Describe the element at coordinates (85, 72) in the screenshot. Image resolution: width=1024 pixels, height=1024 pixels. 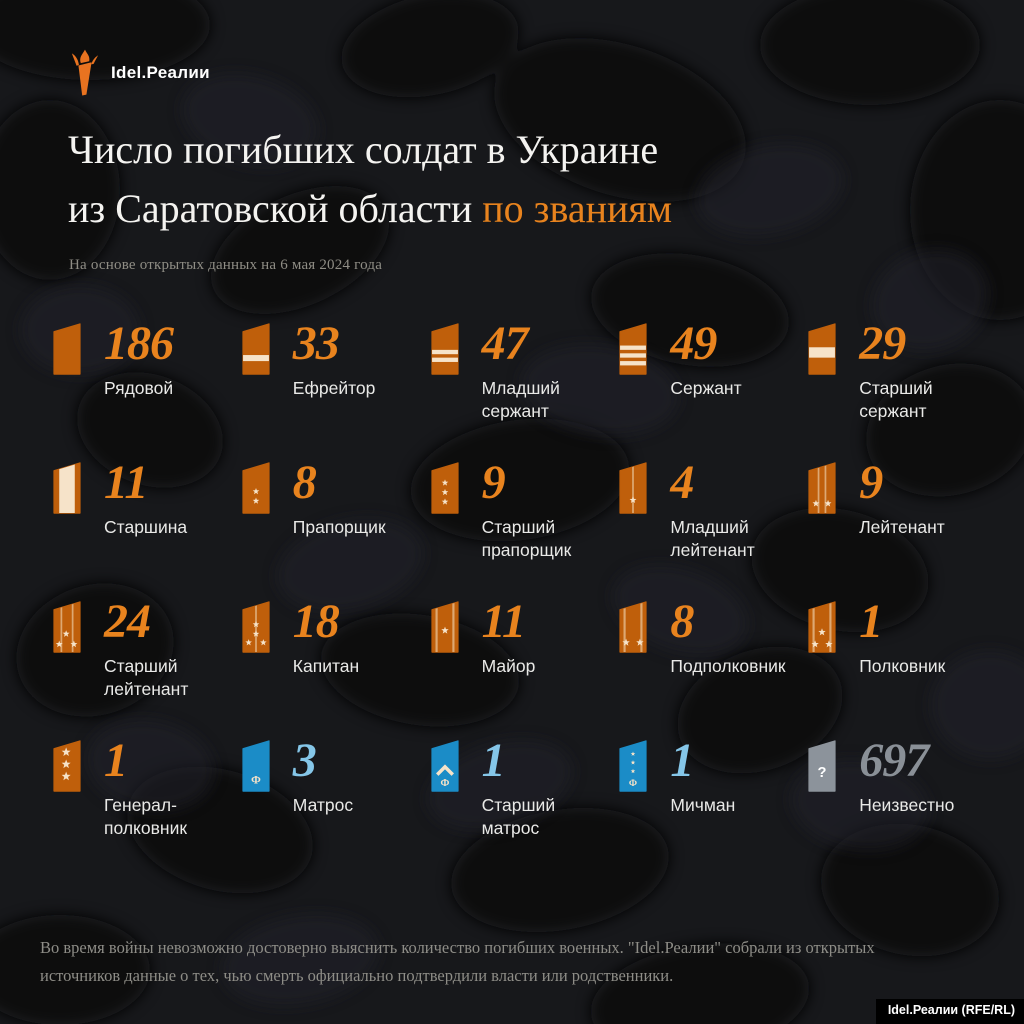
I see `torch-icon` at that location.